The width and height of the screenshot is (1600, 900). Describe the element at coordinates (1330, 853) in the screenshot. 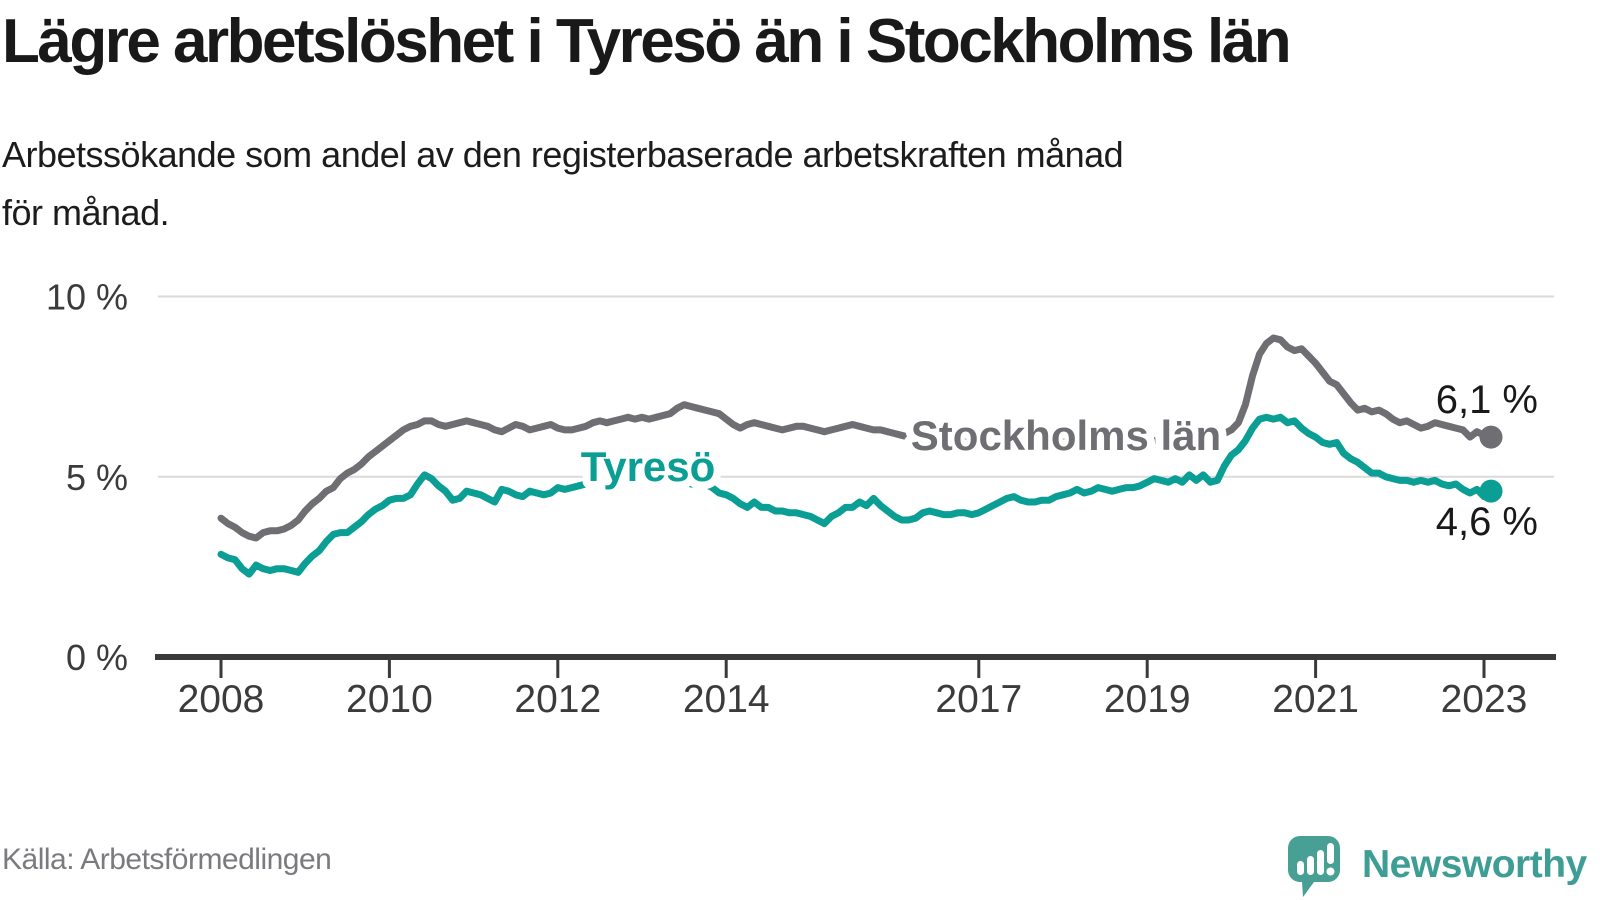

I see `logo-exclamation-bar` at that location.